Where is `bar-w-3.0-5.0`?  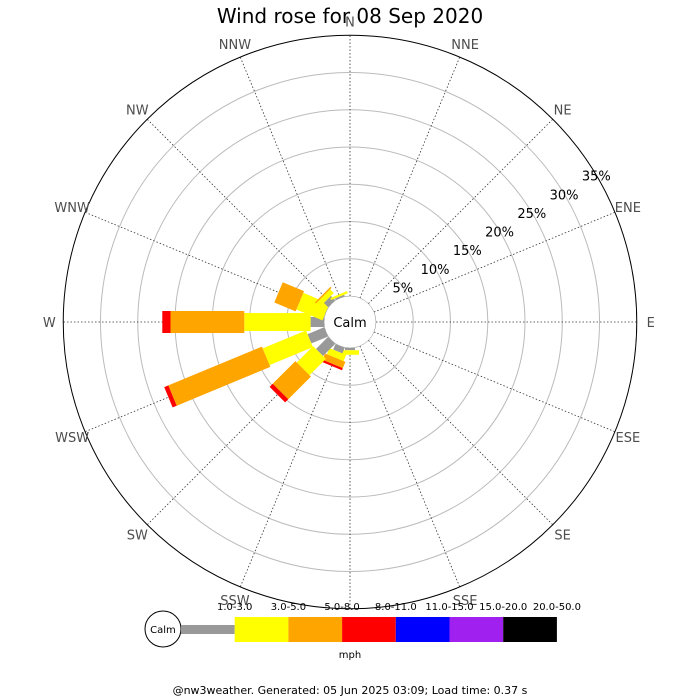 bar-w-3.0-5.0 is located at coordinates (277, 322).